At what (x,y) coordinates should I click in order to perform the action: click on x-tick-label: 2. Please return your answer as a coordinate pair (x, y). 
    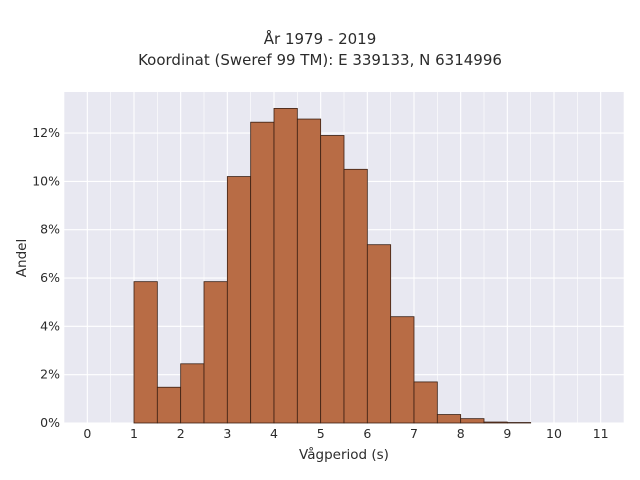
    Looking at the image, I should click on (181, 433).